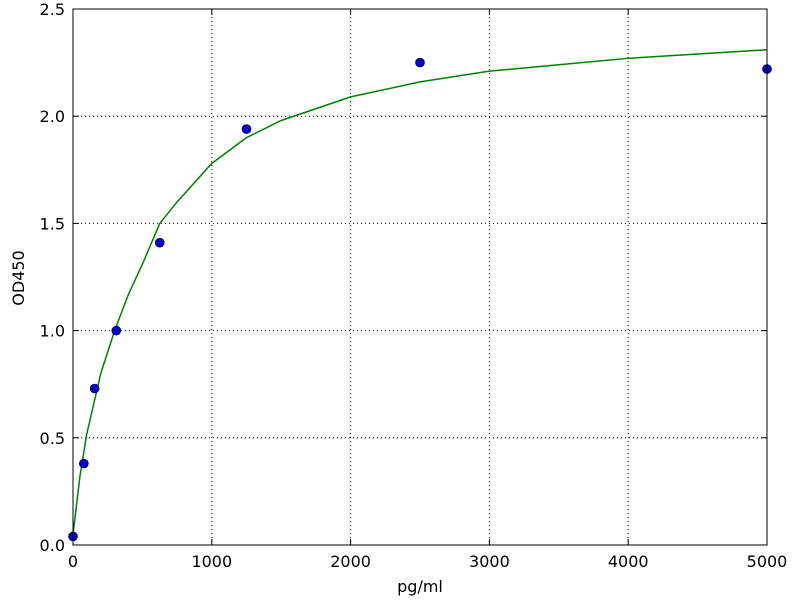  I want to click on y-tick-label: 2.0, so click(52, 116).